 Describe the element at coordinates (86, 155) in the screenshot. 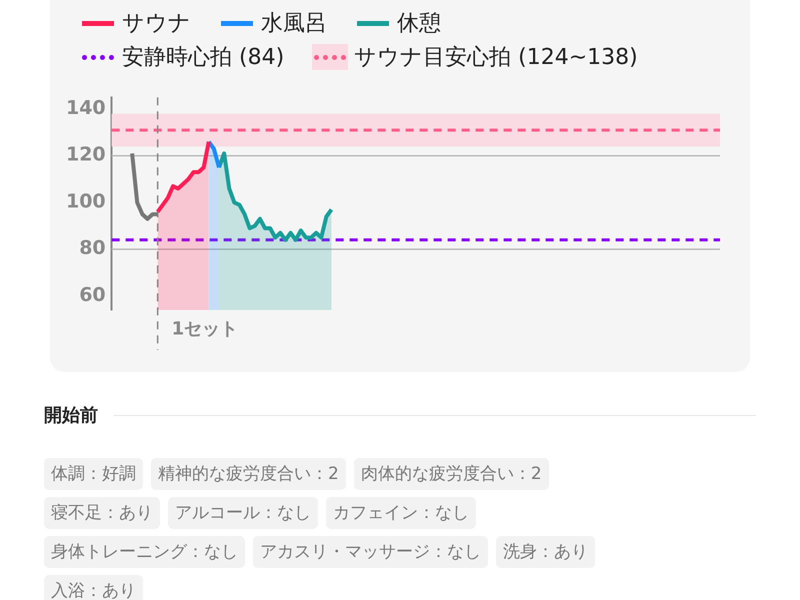

I see `y-tick-label: 120` at that location.